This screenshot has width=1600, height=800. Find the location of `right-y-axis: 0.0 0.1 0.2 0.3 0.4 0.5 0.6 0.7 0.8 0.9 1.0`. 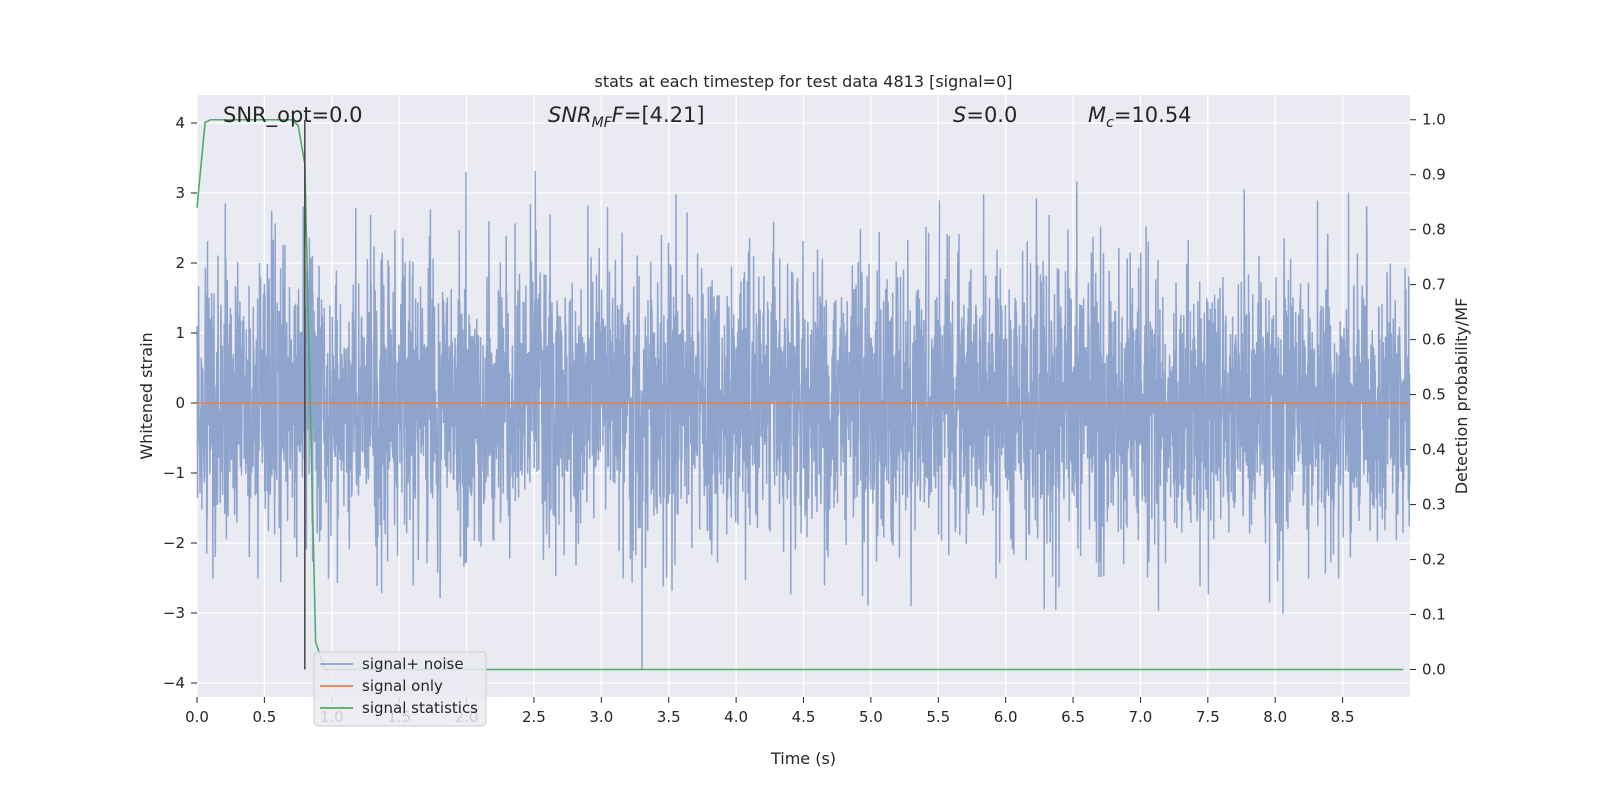

right-y-axis: 0.0 0.1 0.2 0.3 0.4 0.5 0.6 0.7 0.8 0.9 1.0 is located at coordinates (1428, 395).